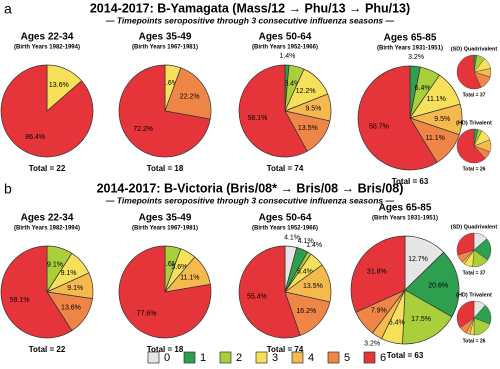  What do you see at coordinates (257, 297) in the screenshot?
I see `value-label: 55.4%` at bounding box center [257, 297].